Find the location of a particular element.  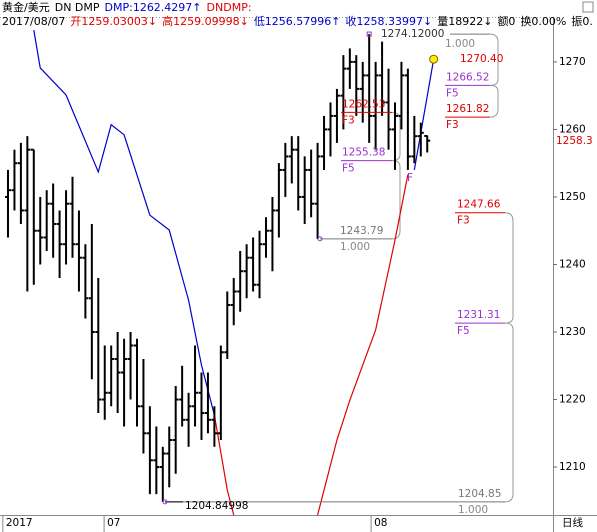

y-tick-label: 1230 is located at coordinates (572, 332).